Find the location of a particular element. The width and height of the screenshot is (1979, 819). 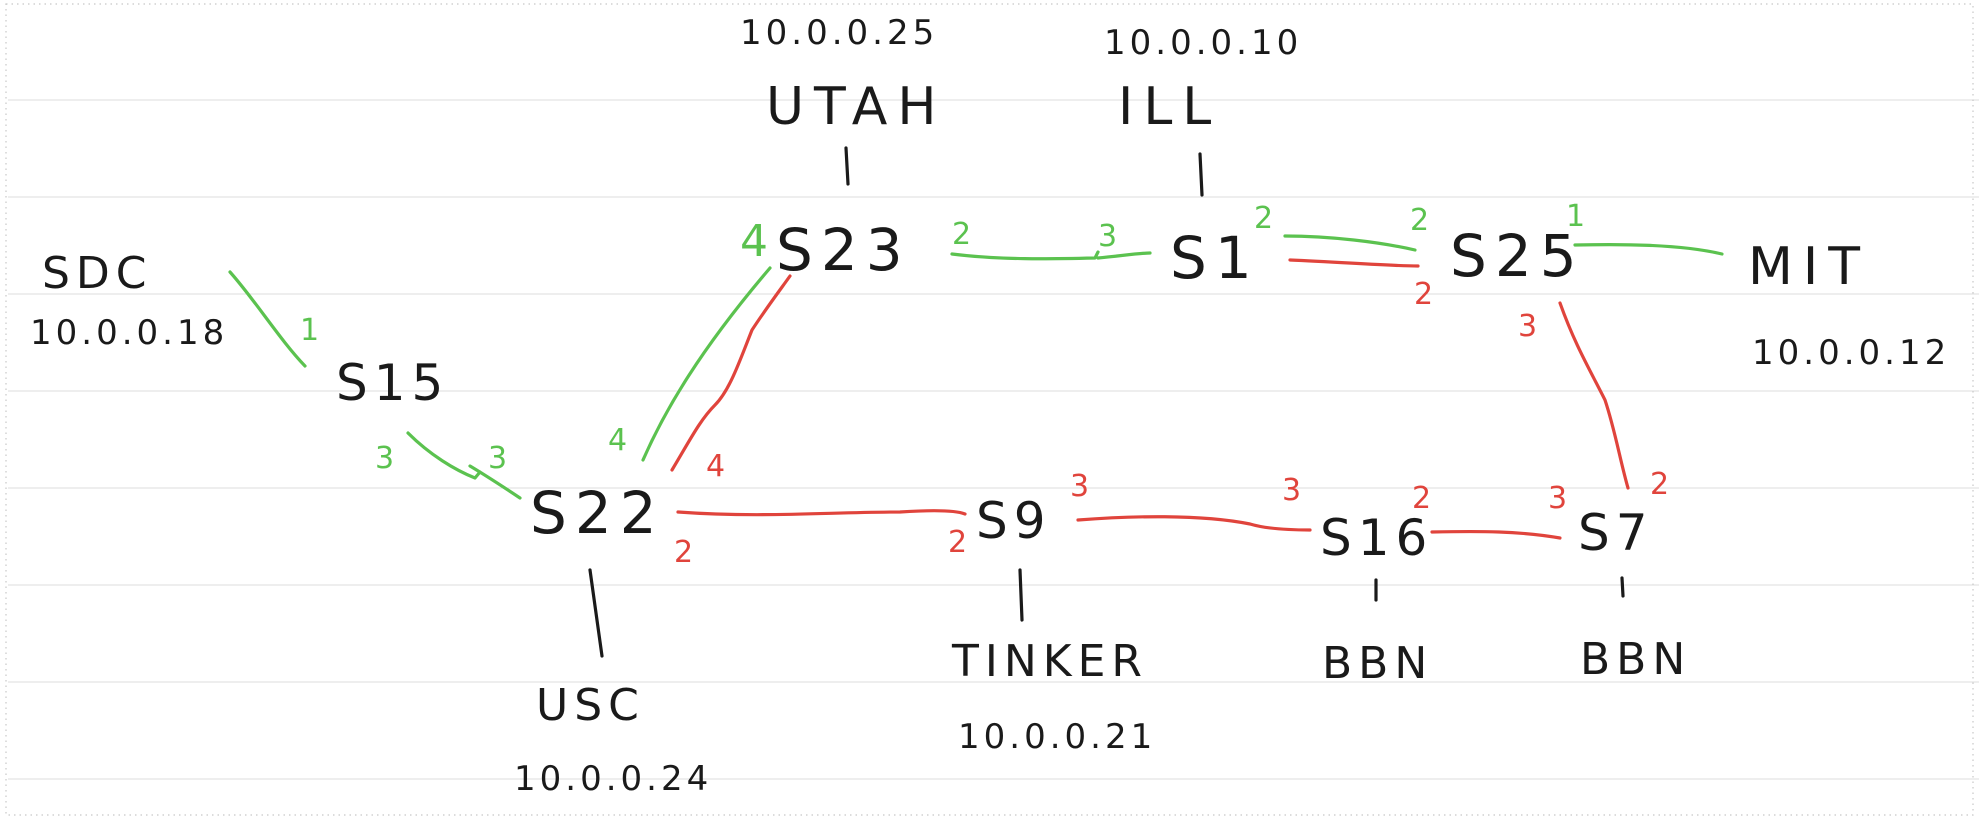

link-s22-s23 is located at coordinates (706, 364).